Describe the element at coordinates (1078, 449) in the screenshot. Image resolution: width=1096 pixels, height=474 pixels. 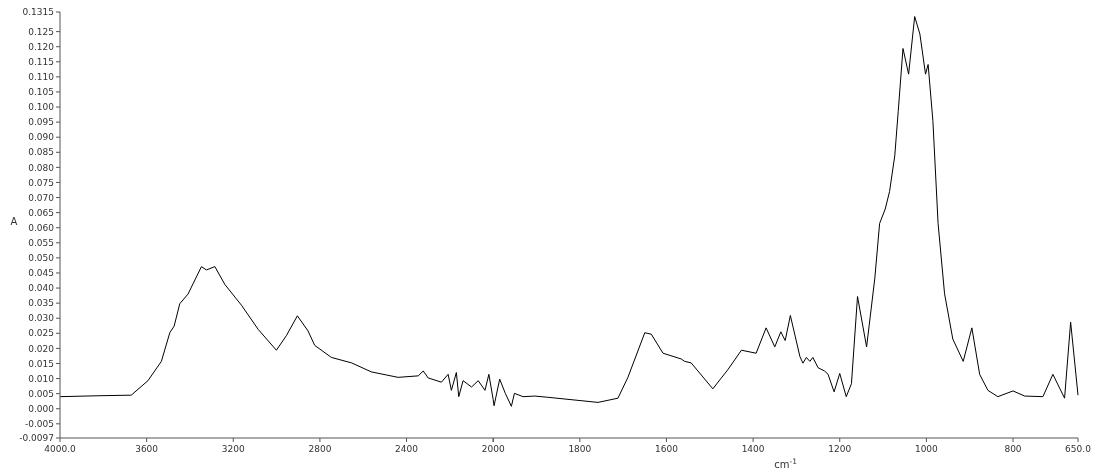
I see `x-tick-label: 650.0` at that location.